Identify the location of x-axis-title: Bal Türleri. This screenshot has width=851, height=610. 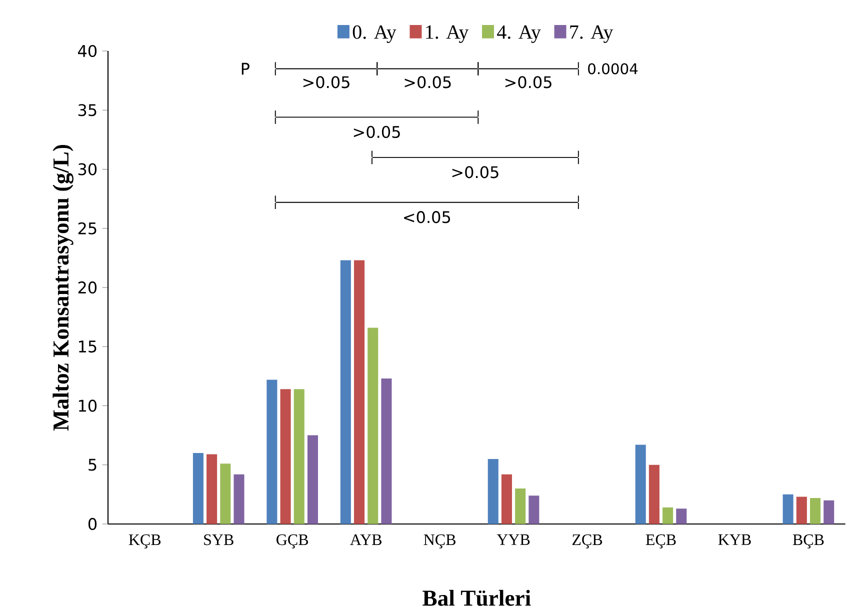
(476, 598).